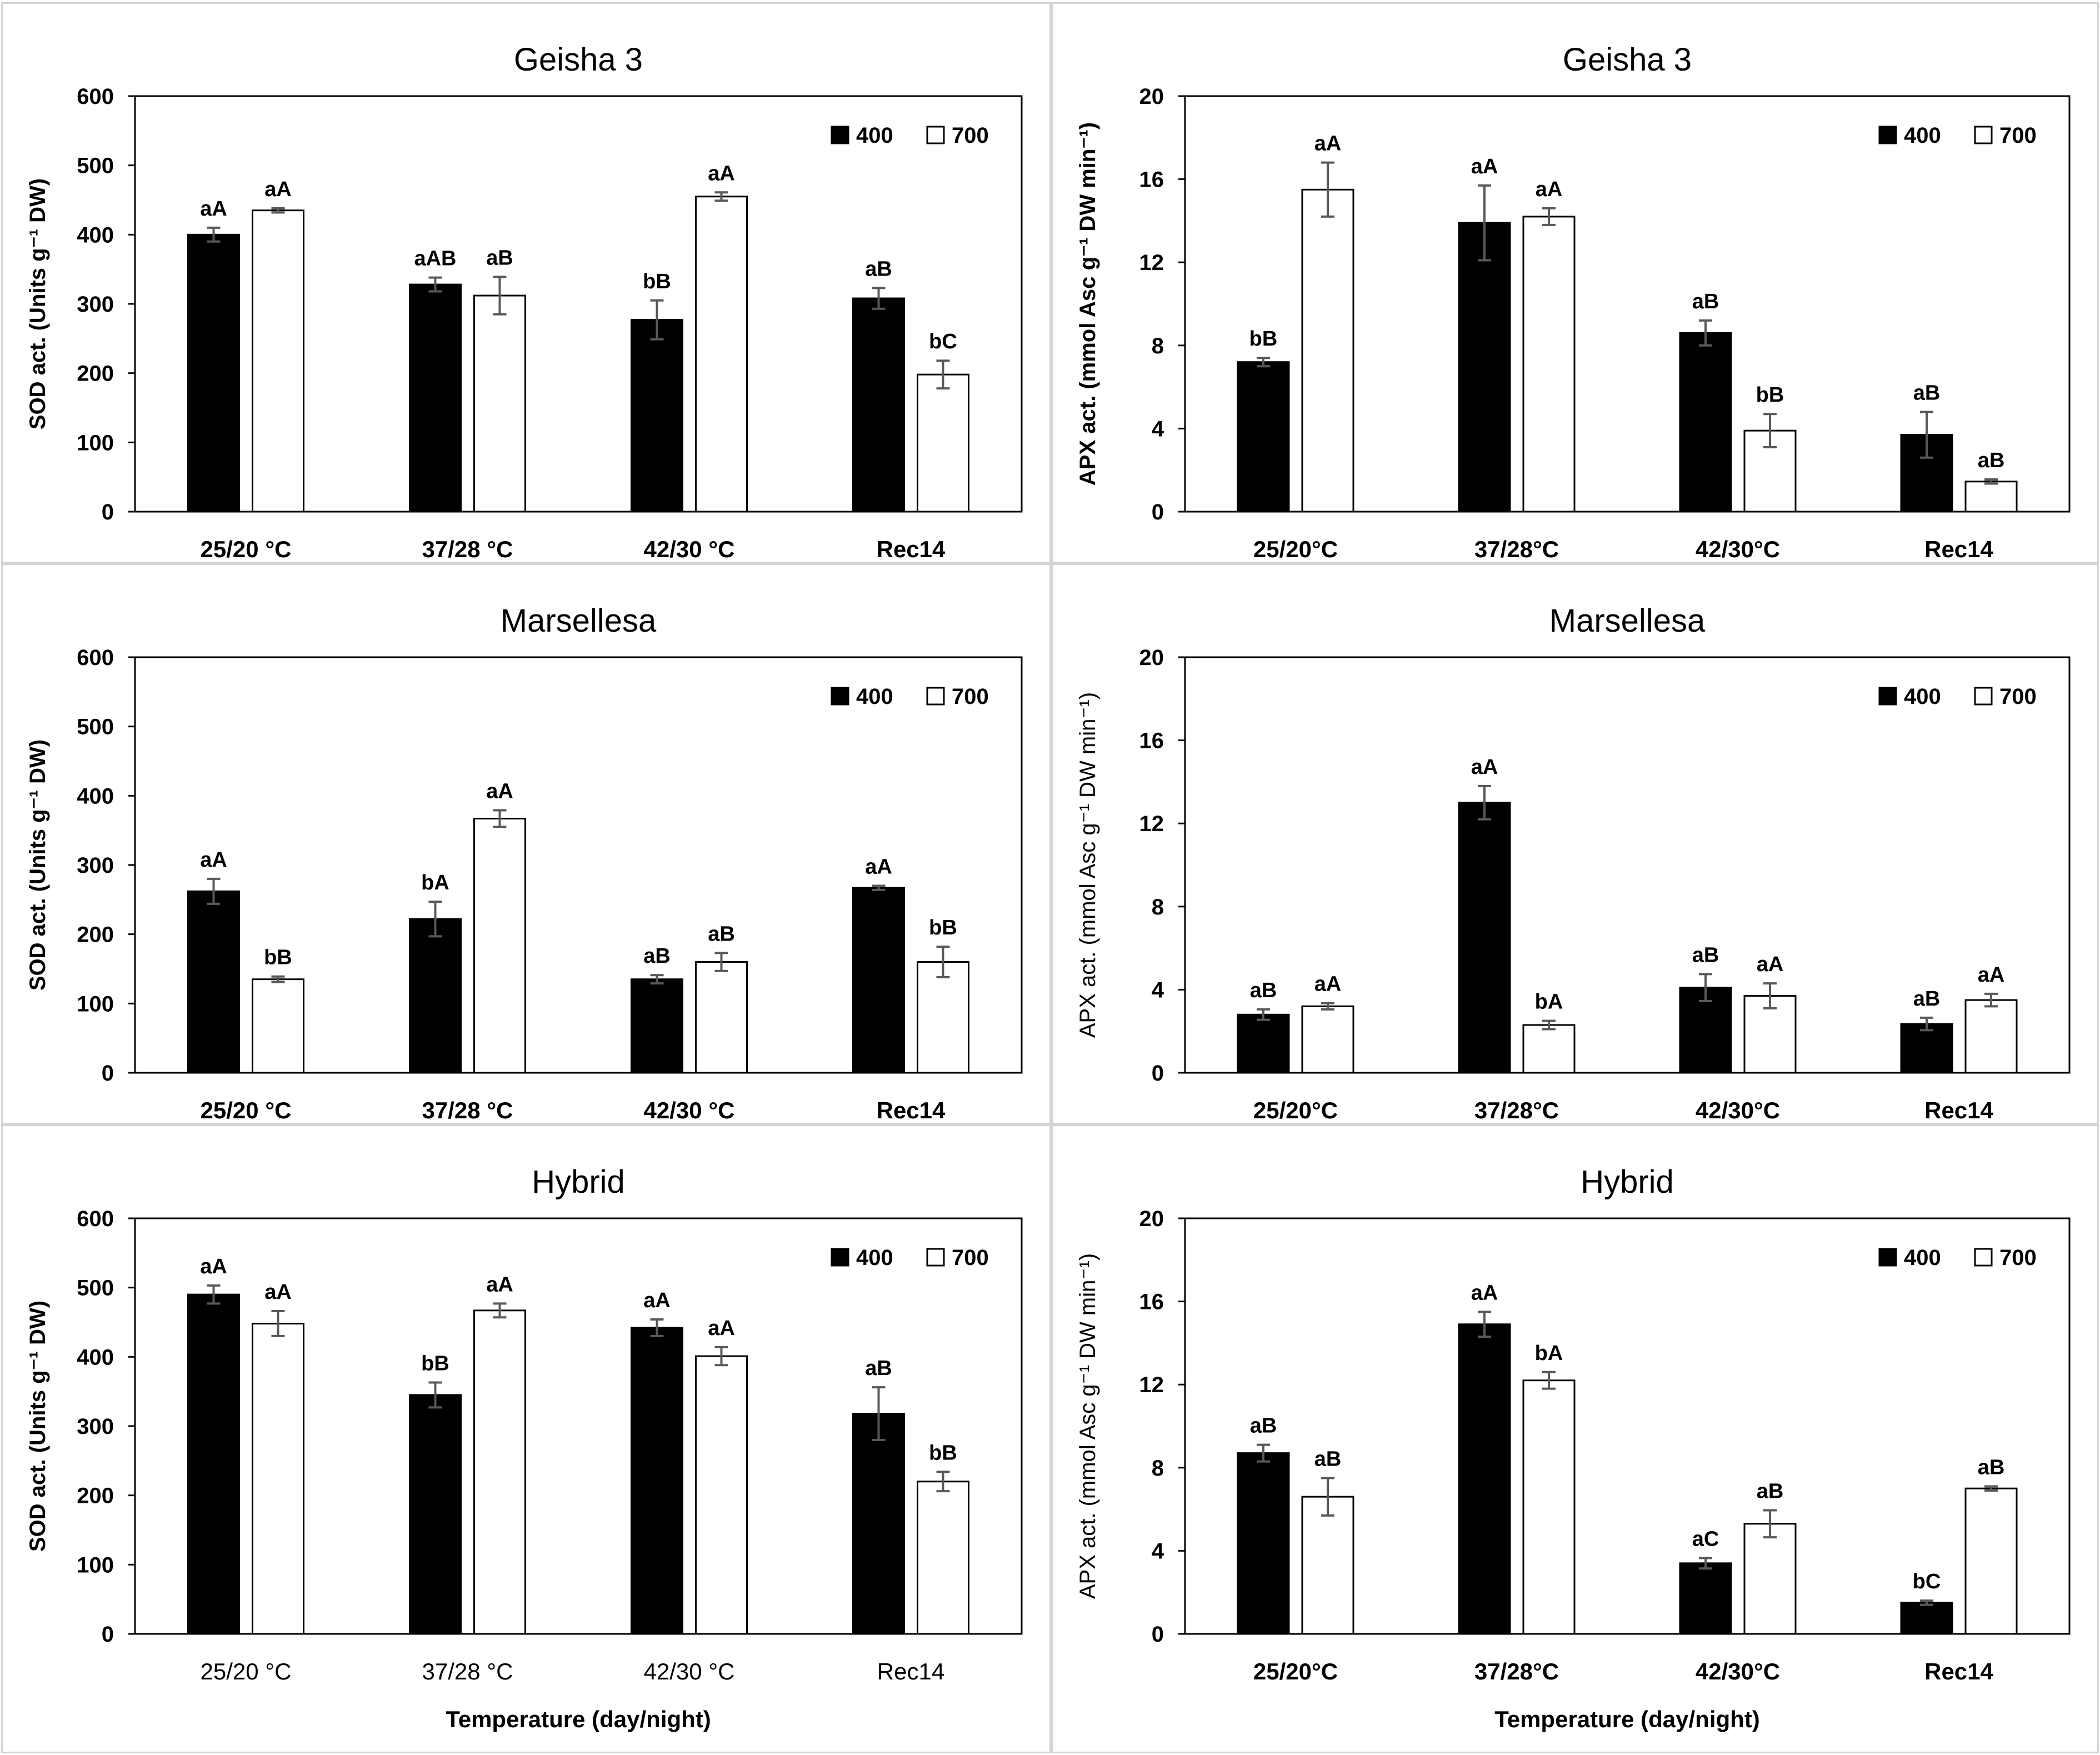 The height and width of the screenshot is (1755, 2100). What do you see at coordinates (1158, 346) in the screenshot?
I see `y-tick-label: 8` at bounding box center [1158, 346].